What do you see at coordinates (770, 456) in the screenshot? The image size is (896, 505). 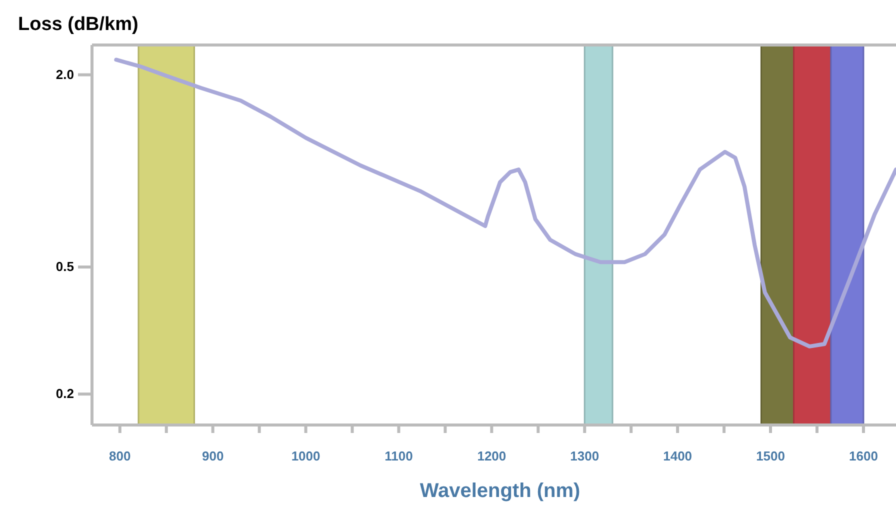 I see `x-tick-label: 1500` at bounding box center [770, 456].